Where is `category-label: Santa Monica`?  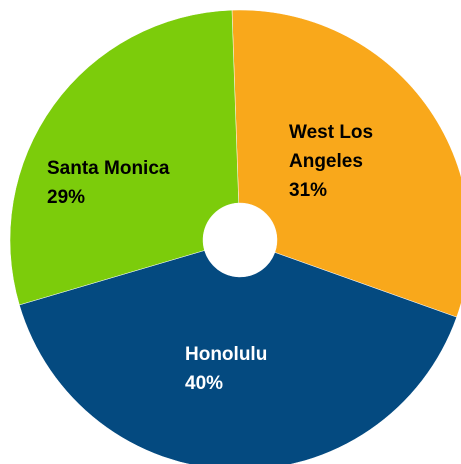 category-label: Santa Monica is located at coordinates (108, 168).